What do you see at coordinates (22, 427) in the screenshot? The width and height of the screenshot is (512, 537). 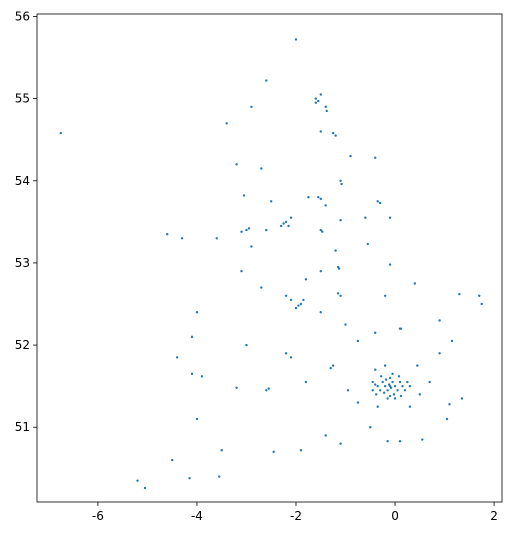 I see `y-tick-label: 51` at bounding box center [22, 427].